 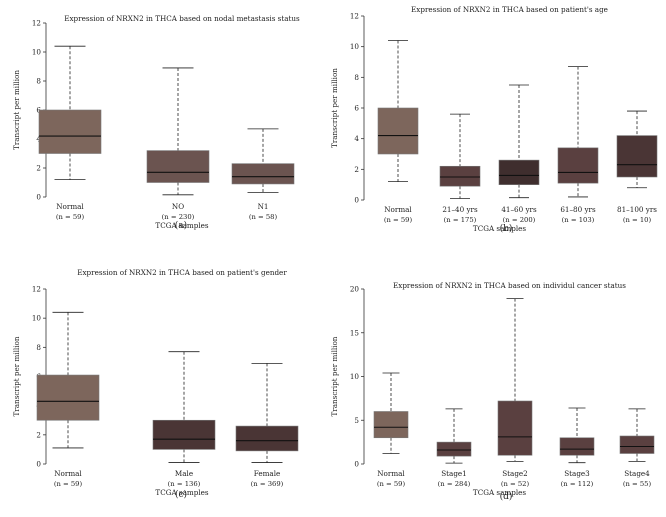 I want to click on x-tick-label: 81–100 yrs, so click(x=637, y=209).